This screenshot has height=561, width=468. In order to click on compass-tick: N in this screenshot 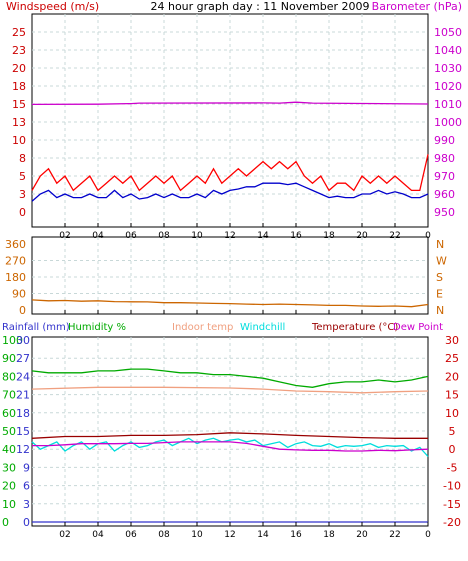, I will do `click(440, 310)`.